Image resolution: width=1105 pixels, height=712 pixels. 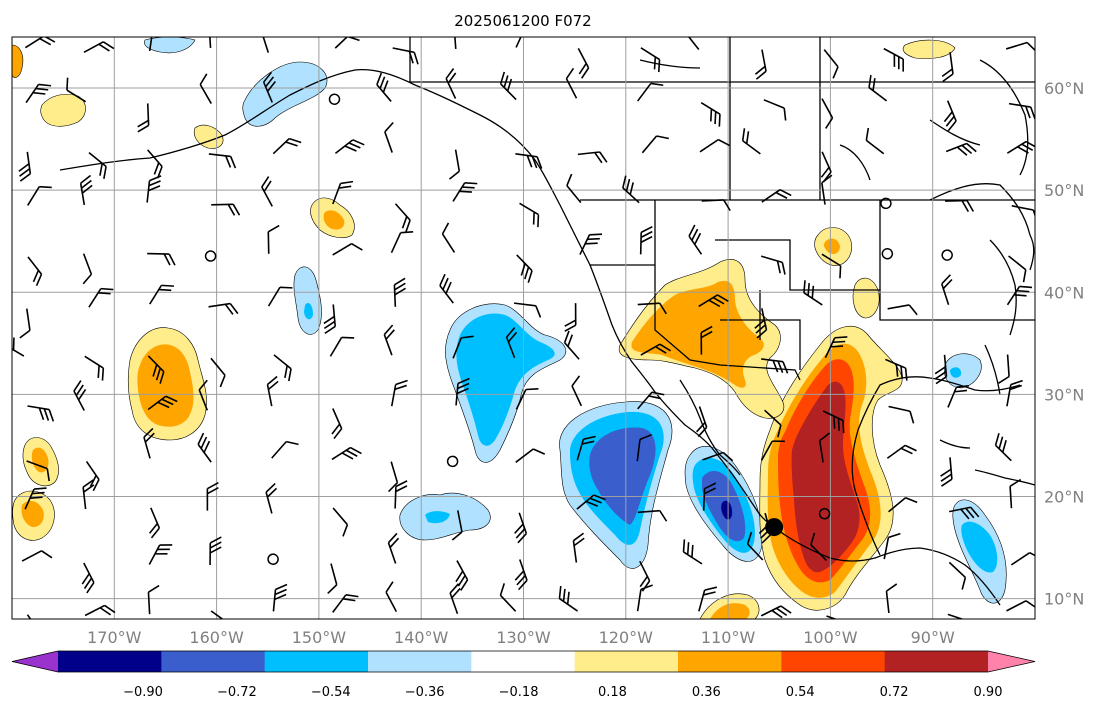 What do you see at coordinates (956, 372) in the screenshot?
I see `anomaly-negative-gulf-inner` at bounding box center [956, 372].